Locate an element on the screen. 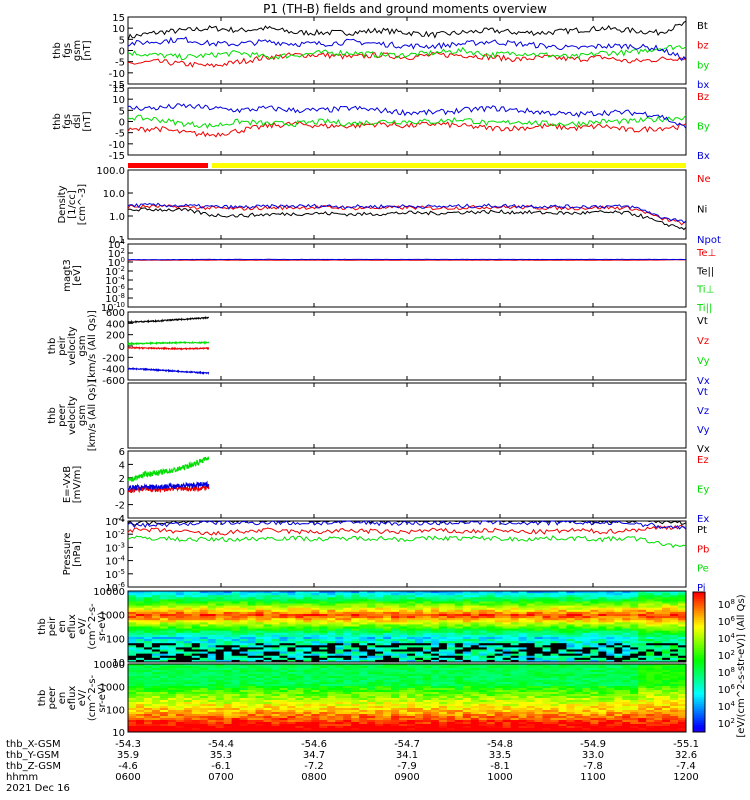  spectrogram-frame is located at coordinates (407, 626).